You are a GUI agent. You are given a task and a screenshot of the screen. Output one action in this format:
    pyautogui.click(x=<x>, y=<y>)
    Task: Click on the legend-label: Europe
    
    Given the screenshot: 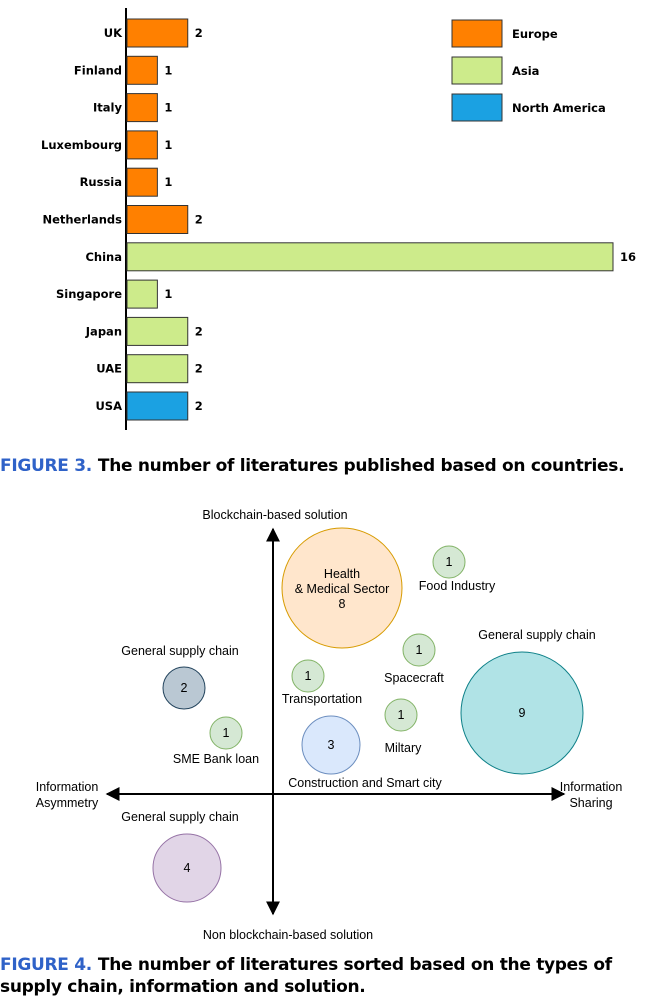 What is the action you would take?
    pyautogui.click(x=535, y=34)
    